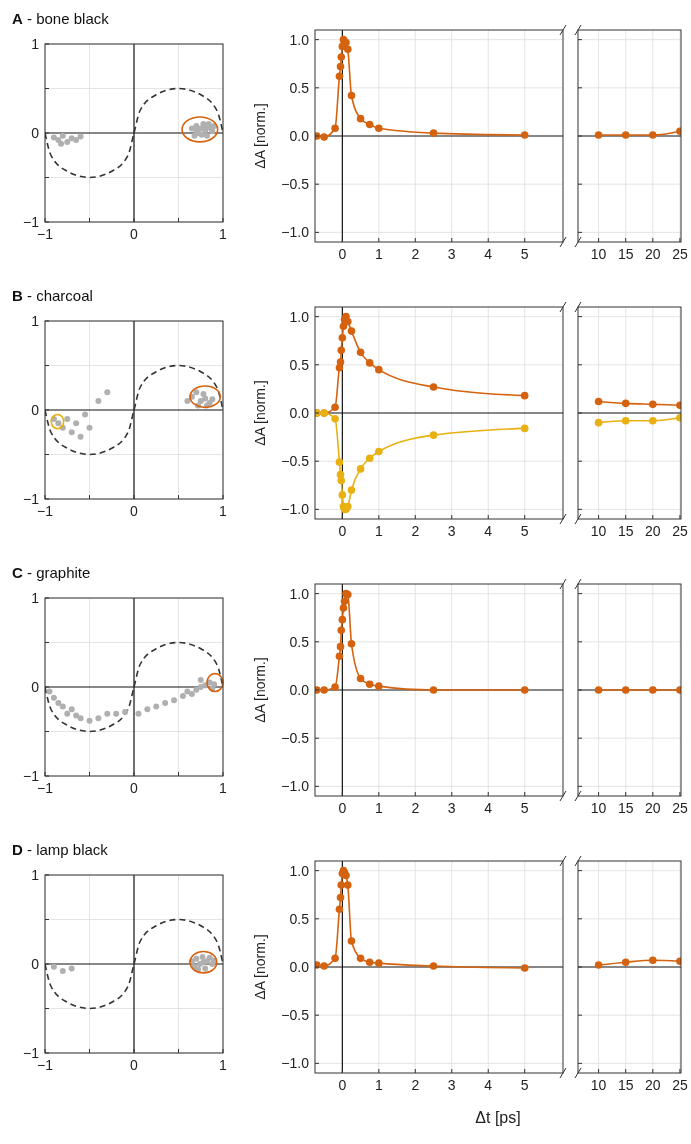  Describe the element at coordinates (51, 572) in the screenshot. I see `chart-title: C - graphite` at that location.